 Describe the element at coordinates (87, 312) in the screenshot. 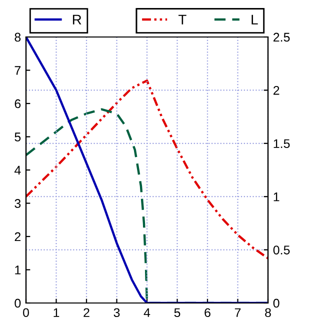

I see `x-tick-label: 2` at that location.